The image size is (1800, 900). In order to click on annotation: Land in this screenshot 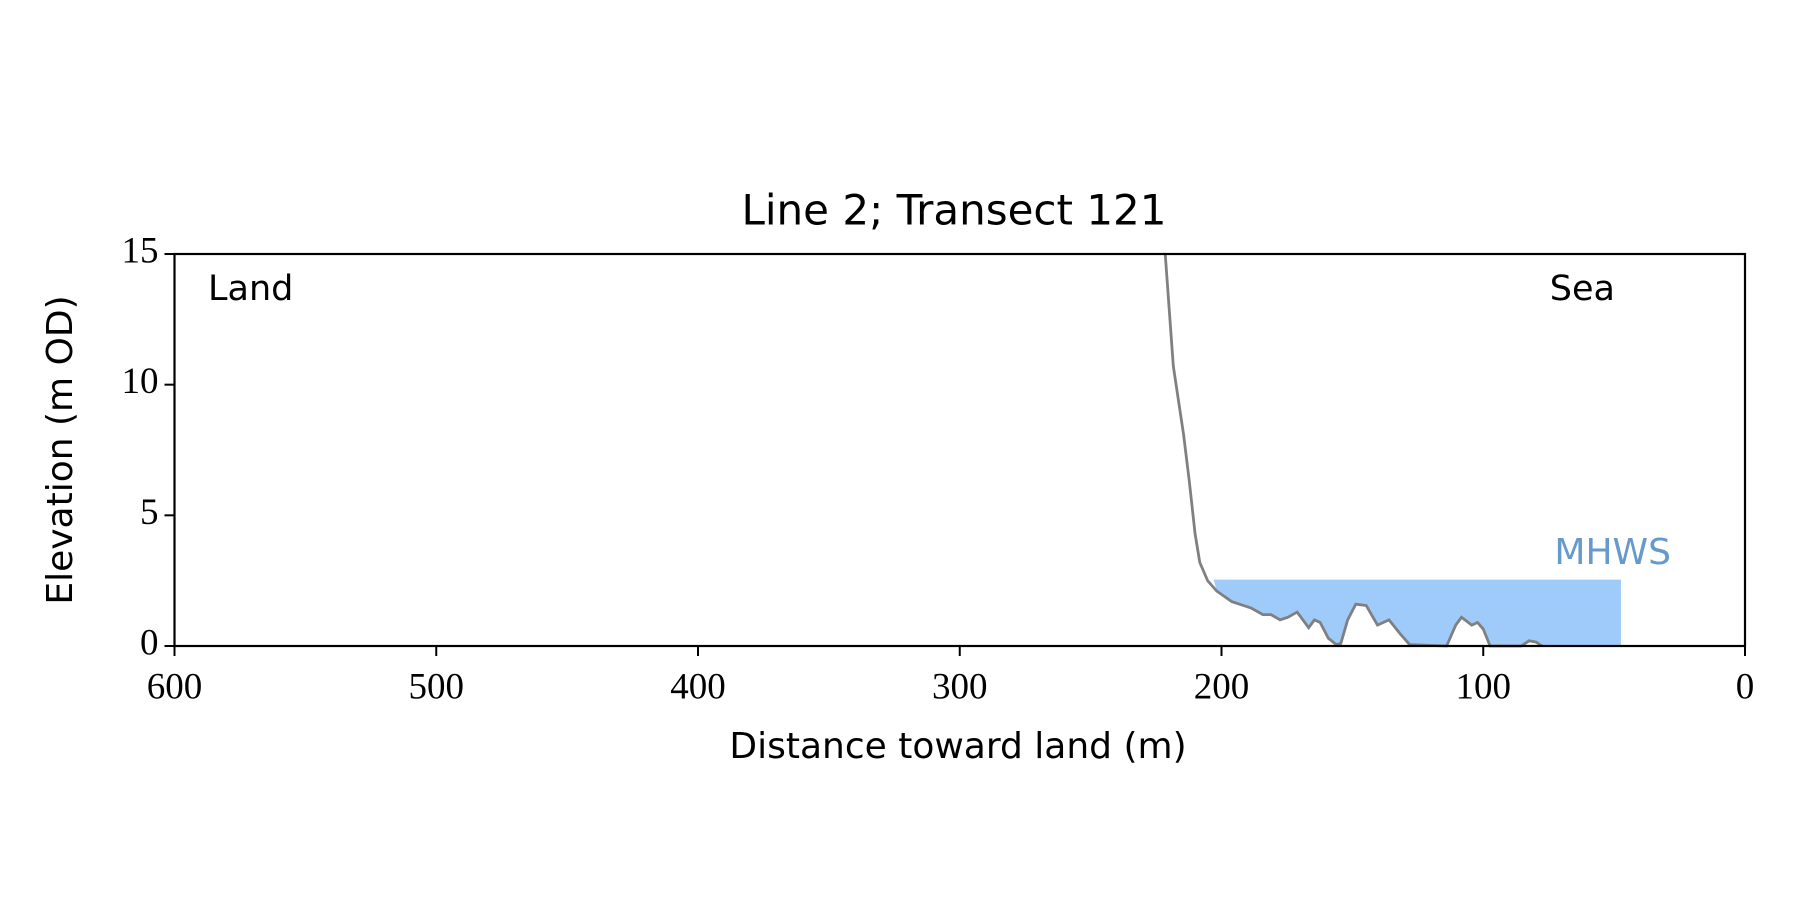, I will do `click(250, 289)`.